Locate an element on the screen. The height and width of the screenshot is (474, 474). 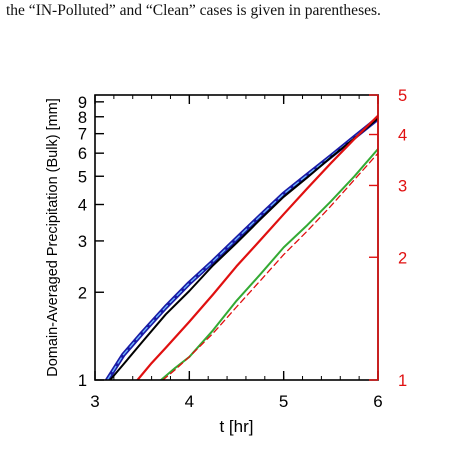
y-left-tick-label: 8 is located at coordinates (82, 118).